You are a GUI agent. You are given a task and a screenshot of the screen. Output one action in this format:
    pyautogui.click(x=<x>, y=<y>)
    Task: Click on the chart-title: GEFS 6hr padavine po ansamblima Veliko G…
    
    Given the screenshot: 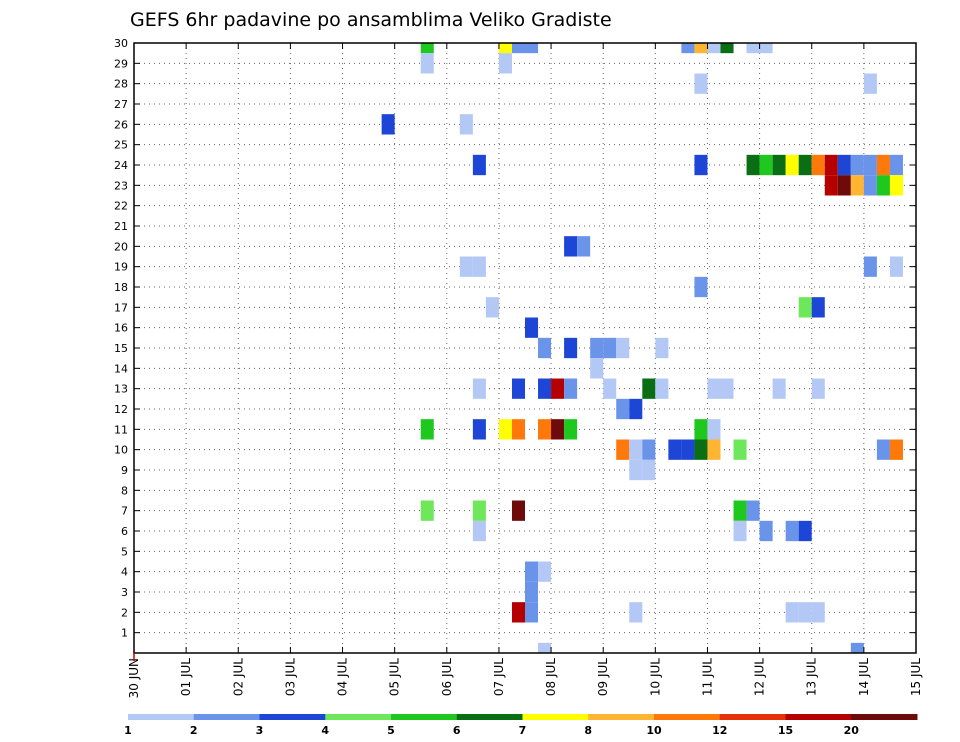 What is the action you would take?
    pyautogui.click(x=371, y=20)
    